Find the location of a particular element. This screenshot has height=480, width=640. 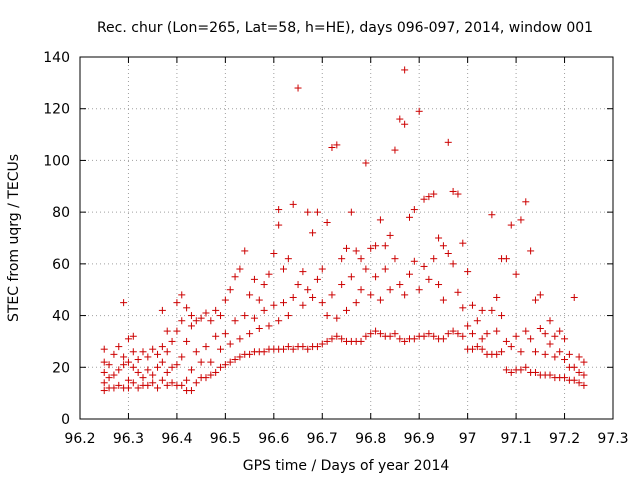

y-tick-label: 20 is located at coordinates (61, 368).